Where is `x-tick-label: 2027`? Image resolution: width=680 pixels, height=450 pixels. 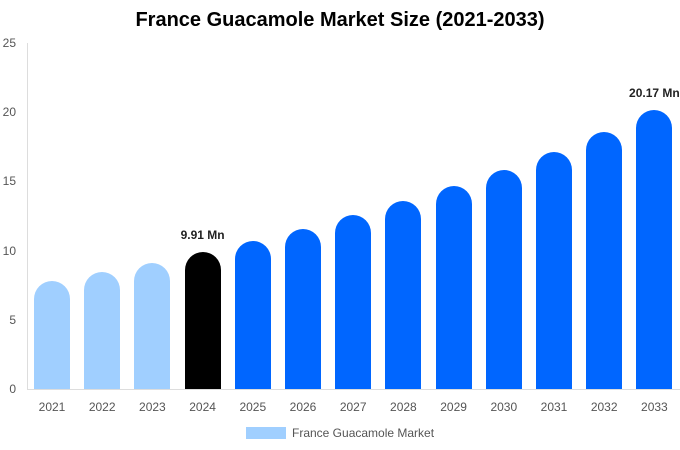 x-tick-label: 2027 is located at coordinates (353, 407).